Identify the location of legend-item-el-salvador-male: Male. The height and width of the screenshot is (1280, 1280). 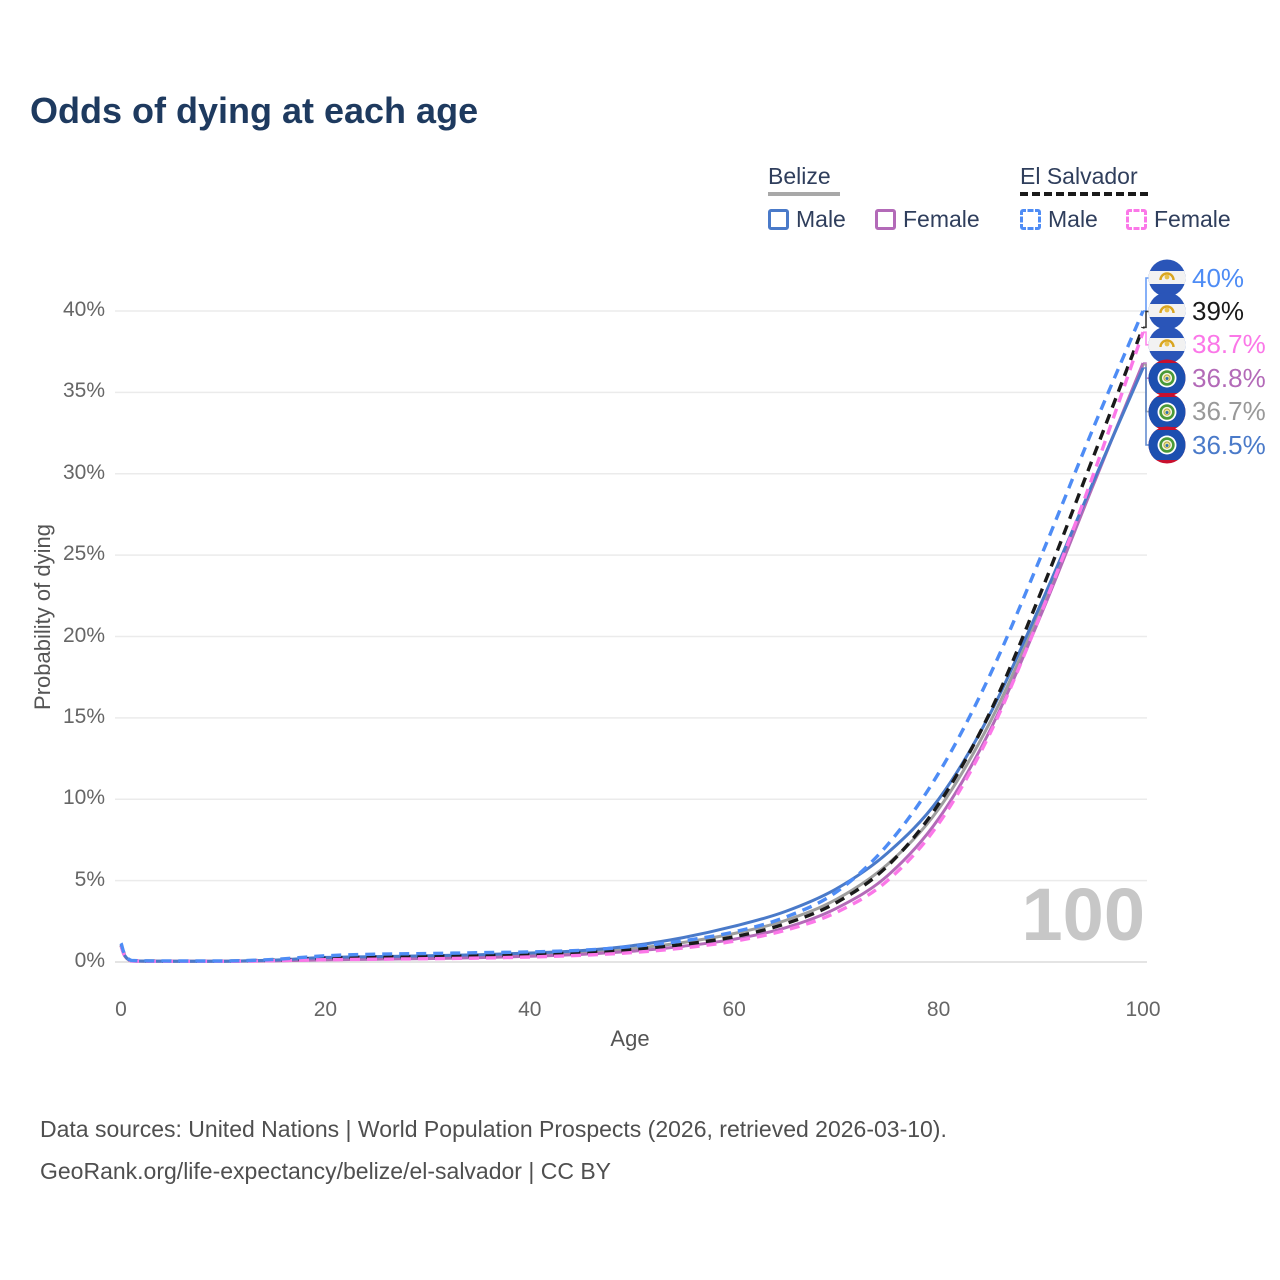
(1059, 219).